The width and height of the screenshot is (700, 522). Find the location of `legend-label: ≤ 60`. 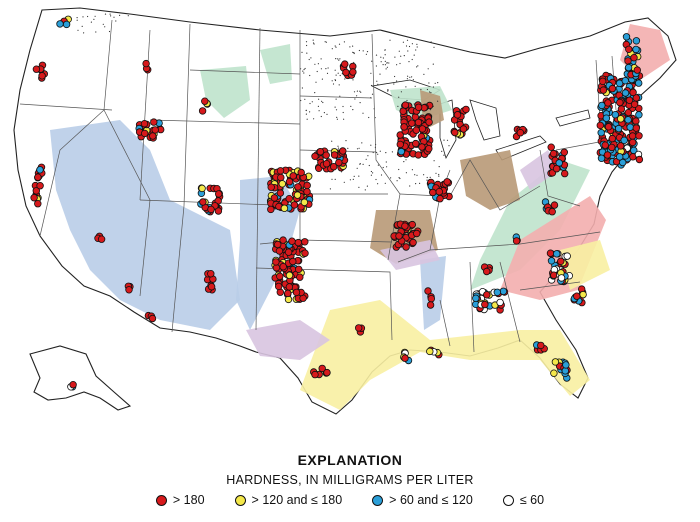

legend-label: ≤ 60 is located at coordinates (532, 500).